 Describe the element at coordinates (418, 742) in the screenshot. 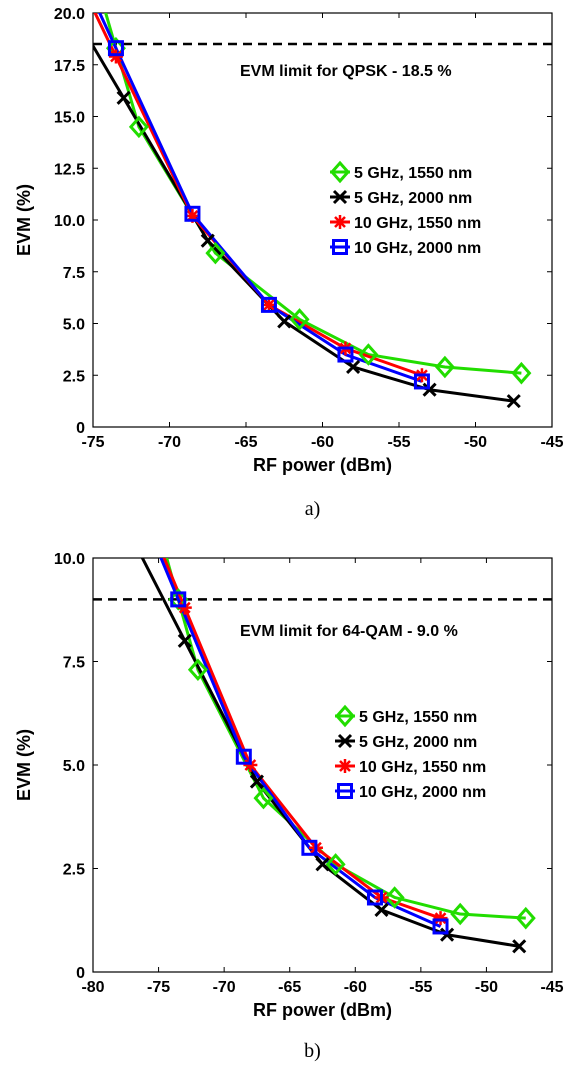

I see `legend-label: 5 GHz, 2000 nm` at that location.